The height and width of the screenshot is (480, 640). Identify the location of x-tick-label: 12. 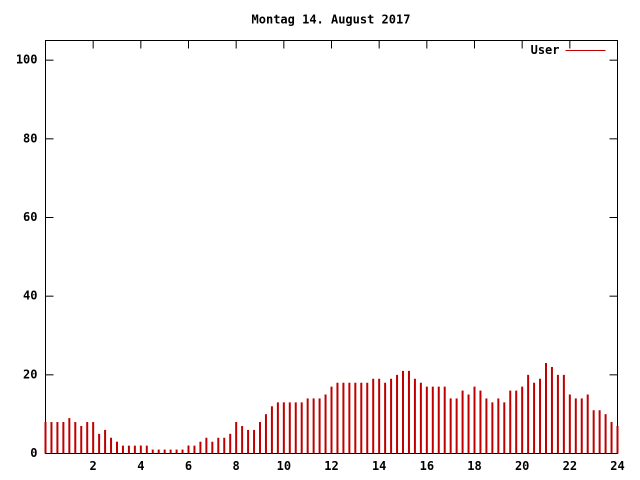
(331, 466).